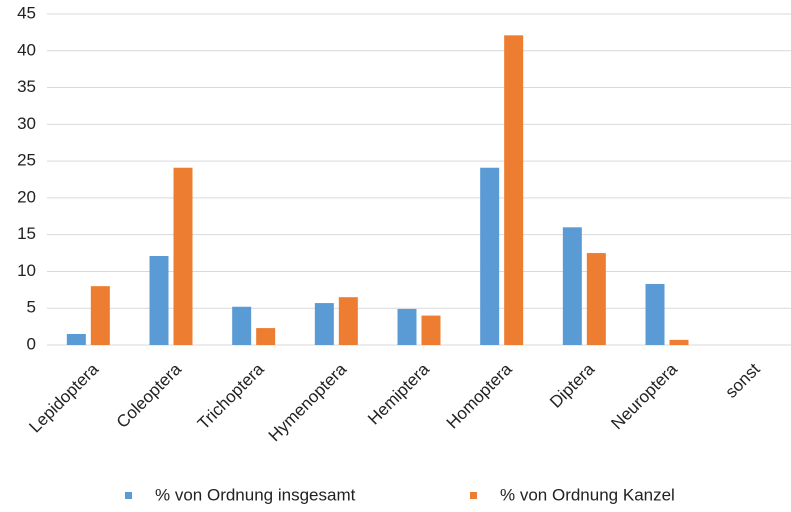  What do you see at coordinates (26, 233) in the screenshot?
I see `y-tick-label: 15` at bounding box center [26, 233].